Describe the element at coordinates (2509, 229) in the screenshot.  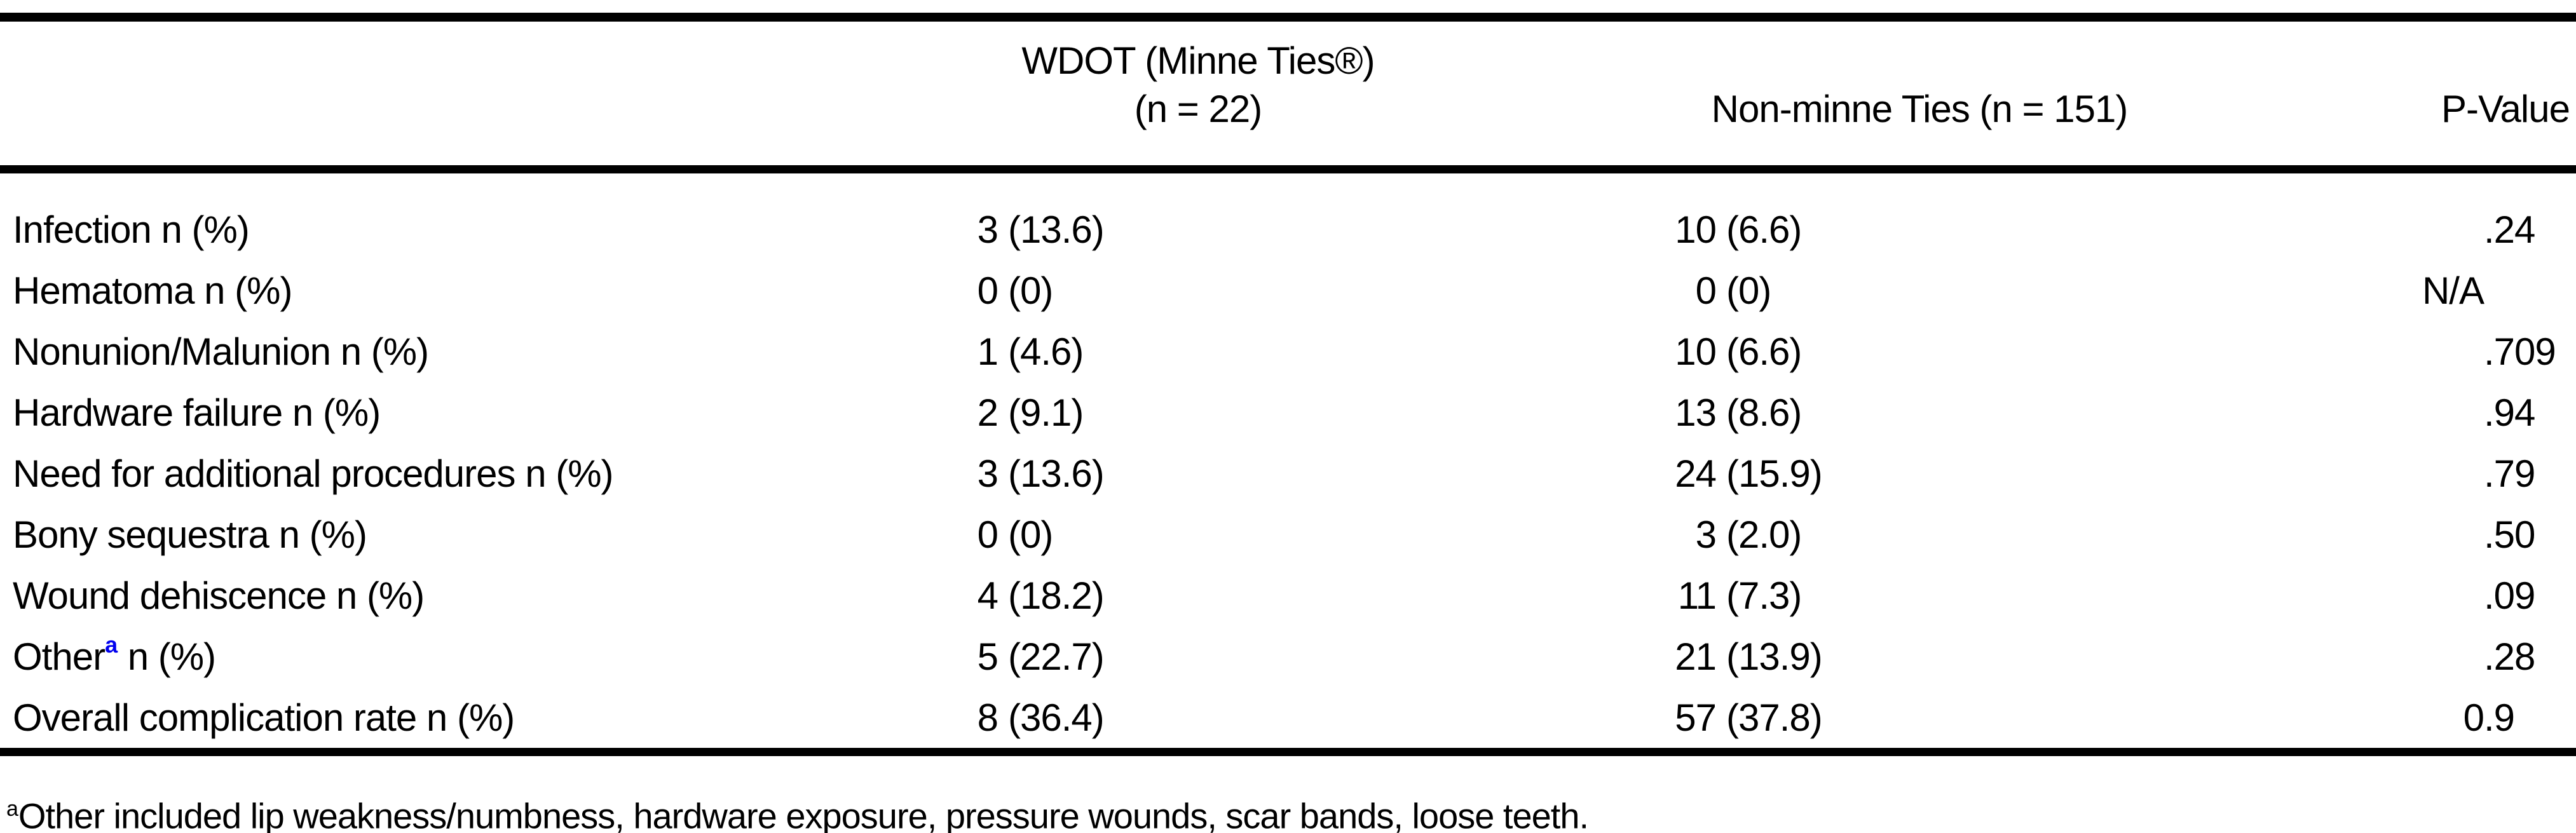
I see `p-value-frac: .24` at that location.